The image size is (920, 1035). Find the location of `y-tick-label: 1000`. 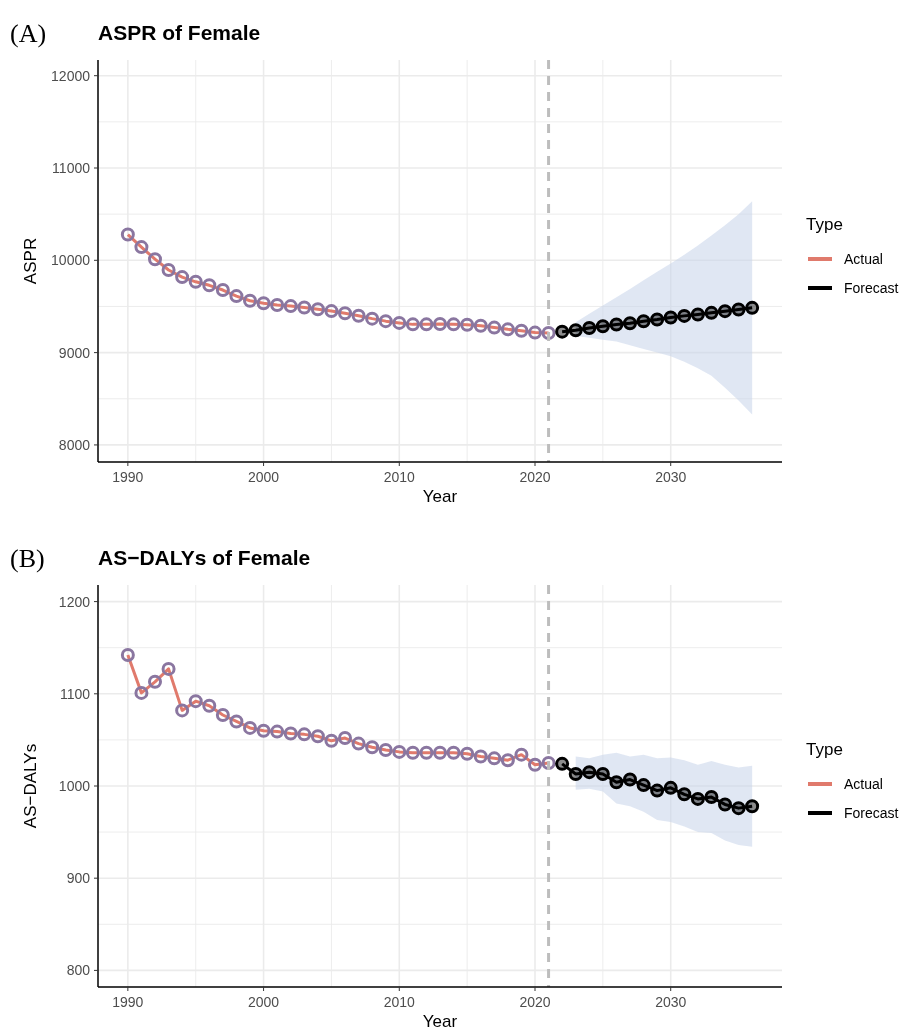

y-tick-label: 1000 is located at coordinates (74, 786).